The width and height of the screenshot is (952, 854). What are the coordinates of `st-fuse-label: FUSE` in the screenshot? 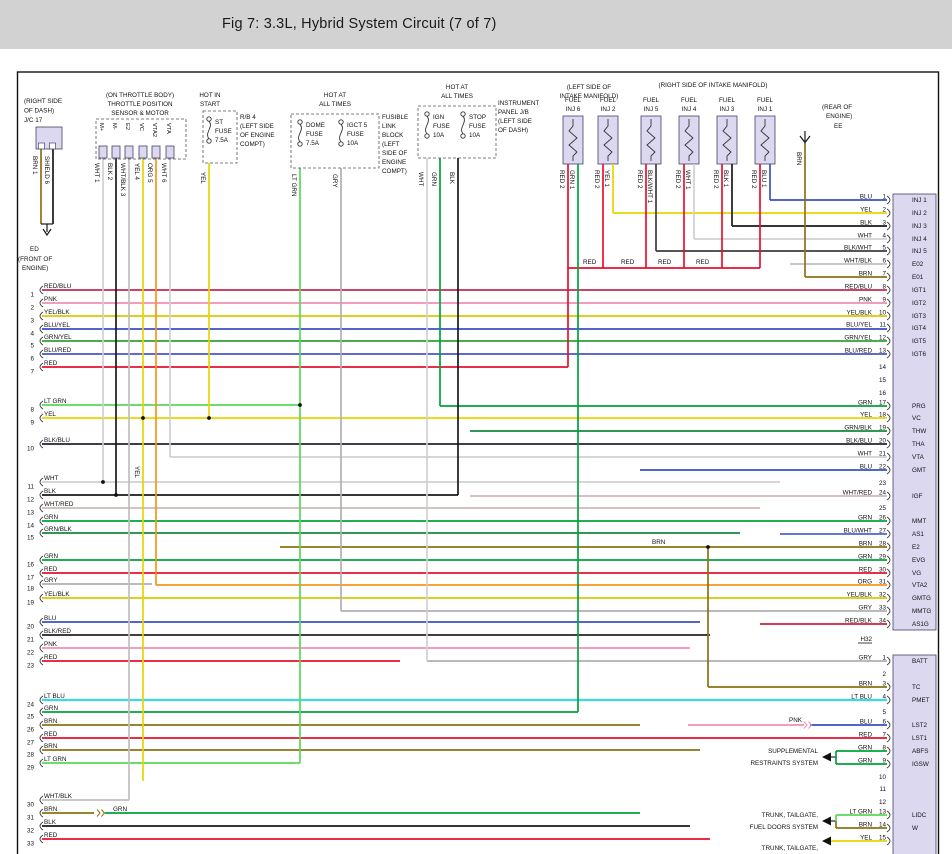 It's located at (223, 131).